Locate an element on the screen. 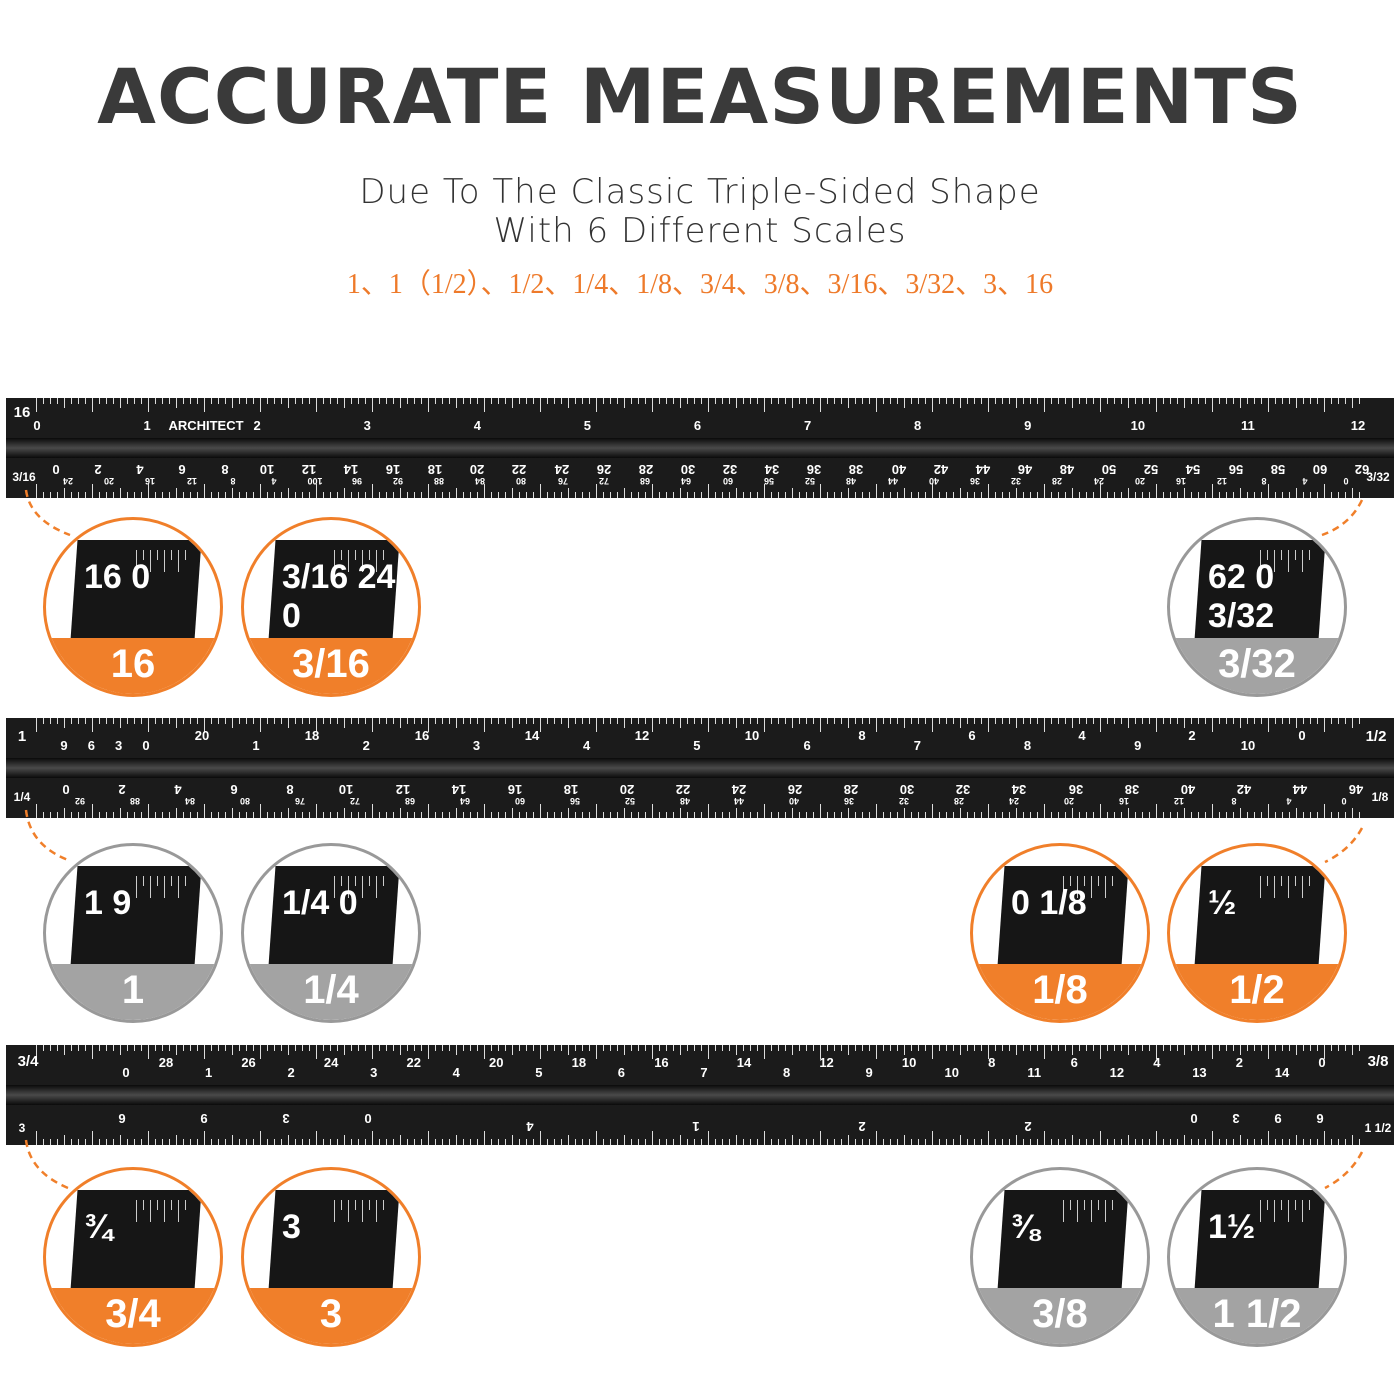  subtitle-line-2: With 6 Different Scales is located at coordinates (700, 231).